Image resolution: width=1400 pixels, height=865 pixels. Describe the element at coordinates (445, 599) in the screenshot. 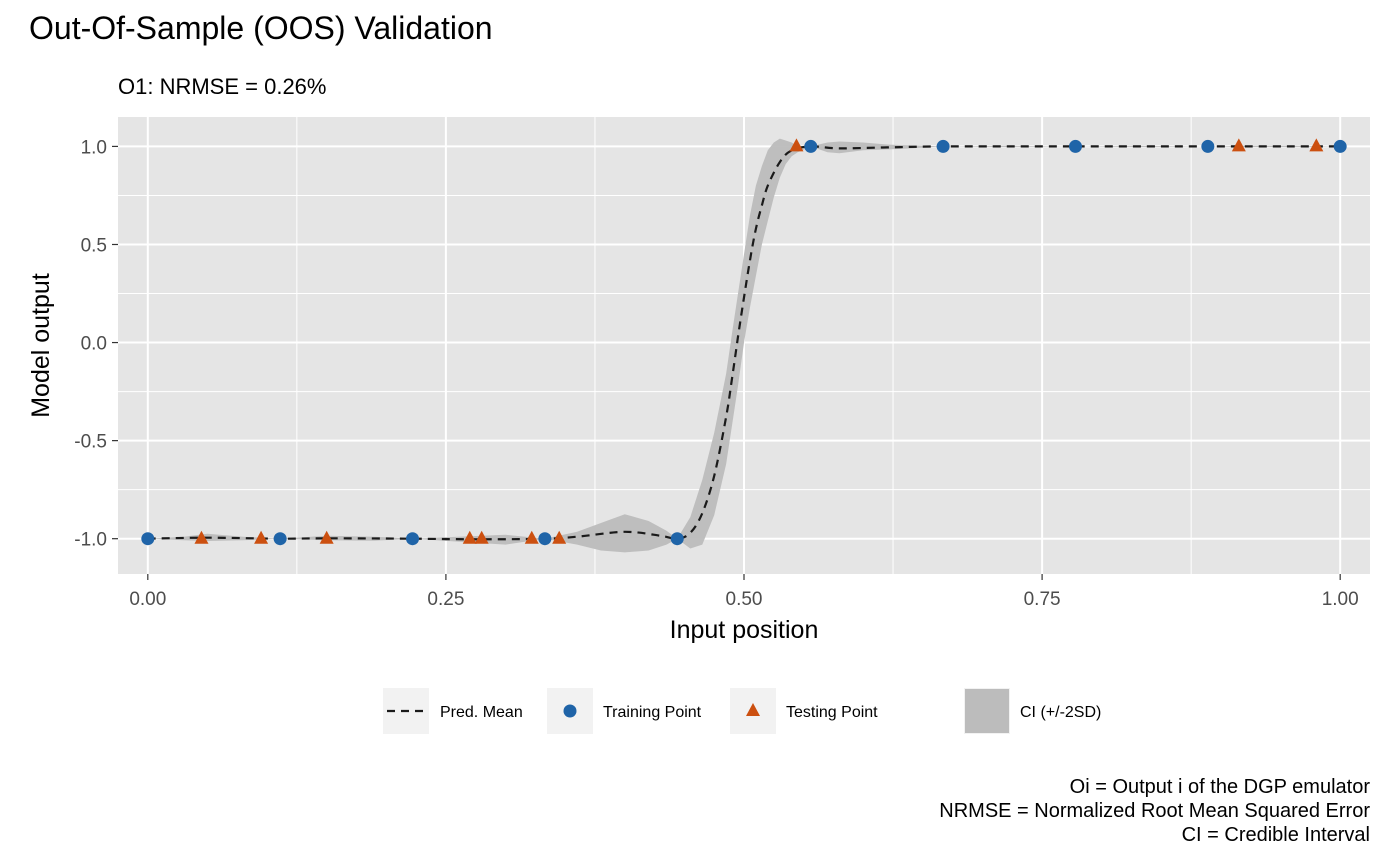

I see `x-tick-label: 0.25` at that location.